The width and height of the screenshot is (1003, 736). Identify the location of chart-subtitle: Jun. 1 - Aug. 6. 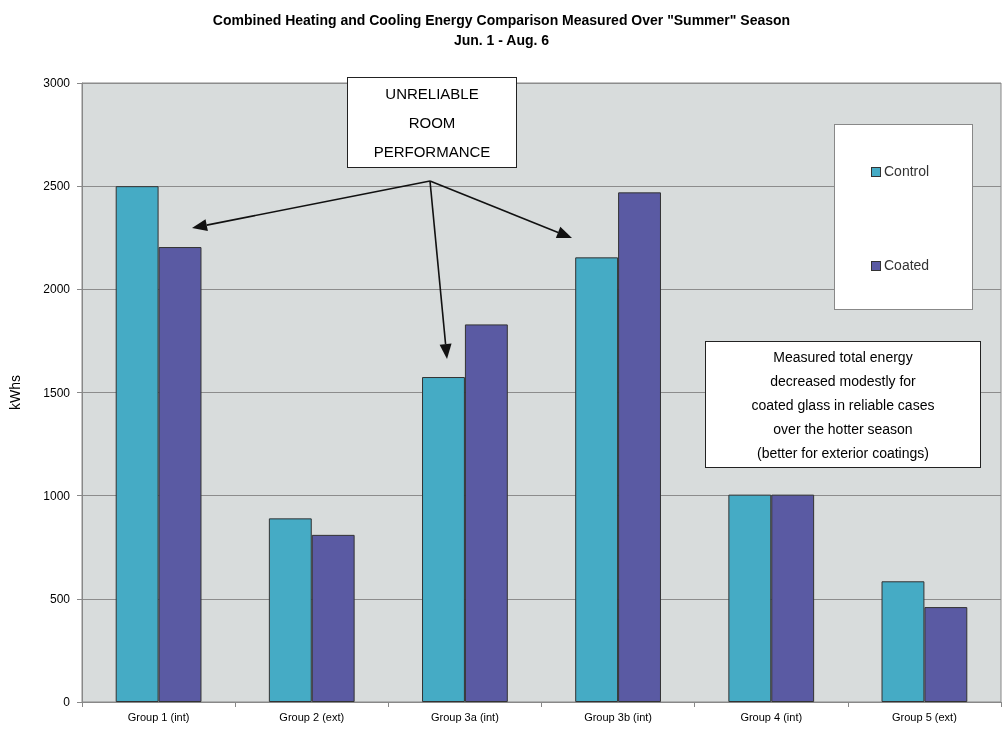
(501, 40).